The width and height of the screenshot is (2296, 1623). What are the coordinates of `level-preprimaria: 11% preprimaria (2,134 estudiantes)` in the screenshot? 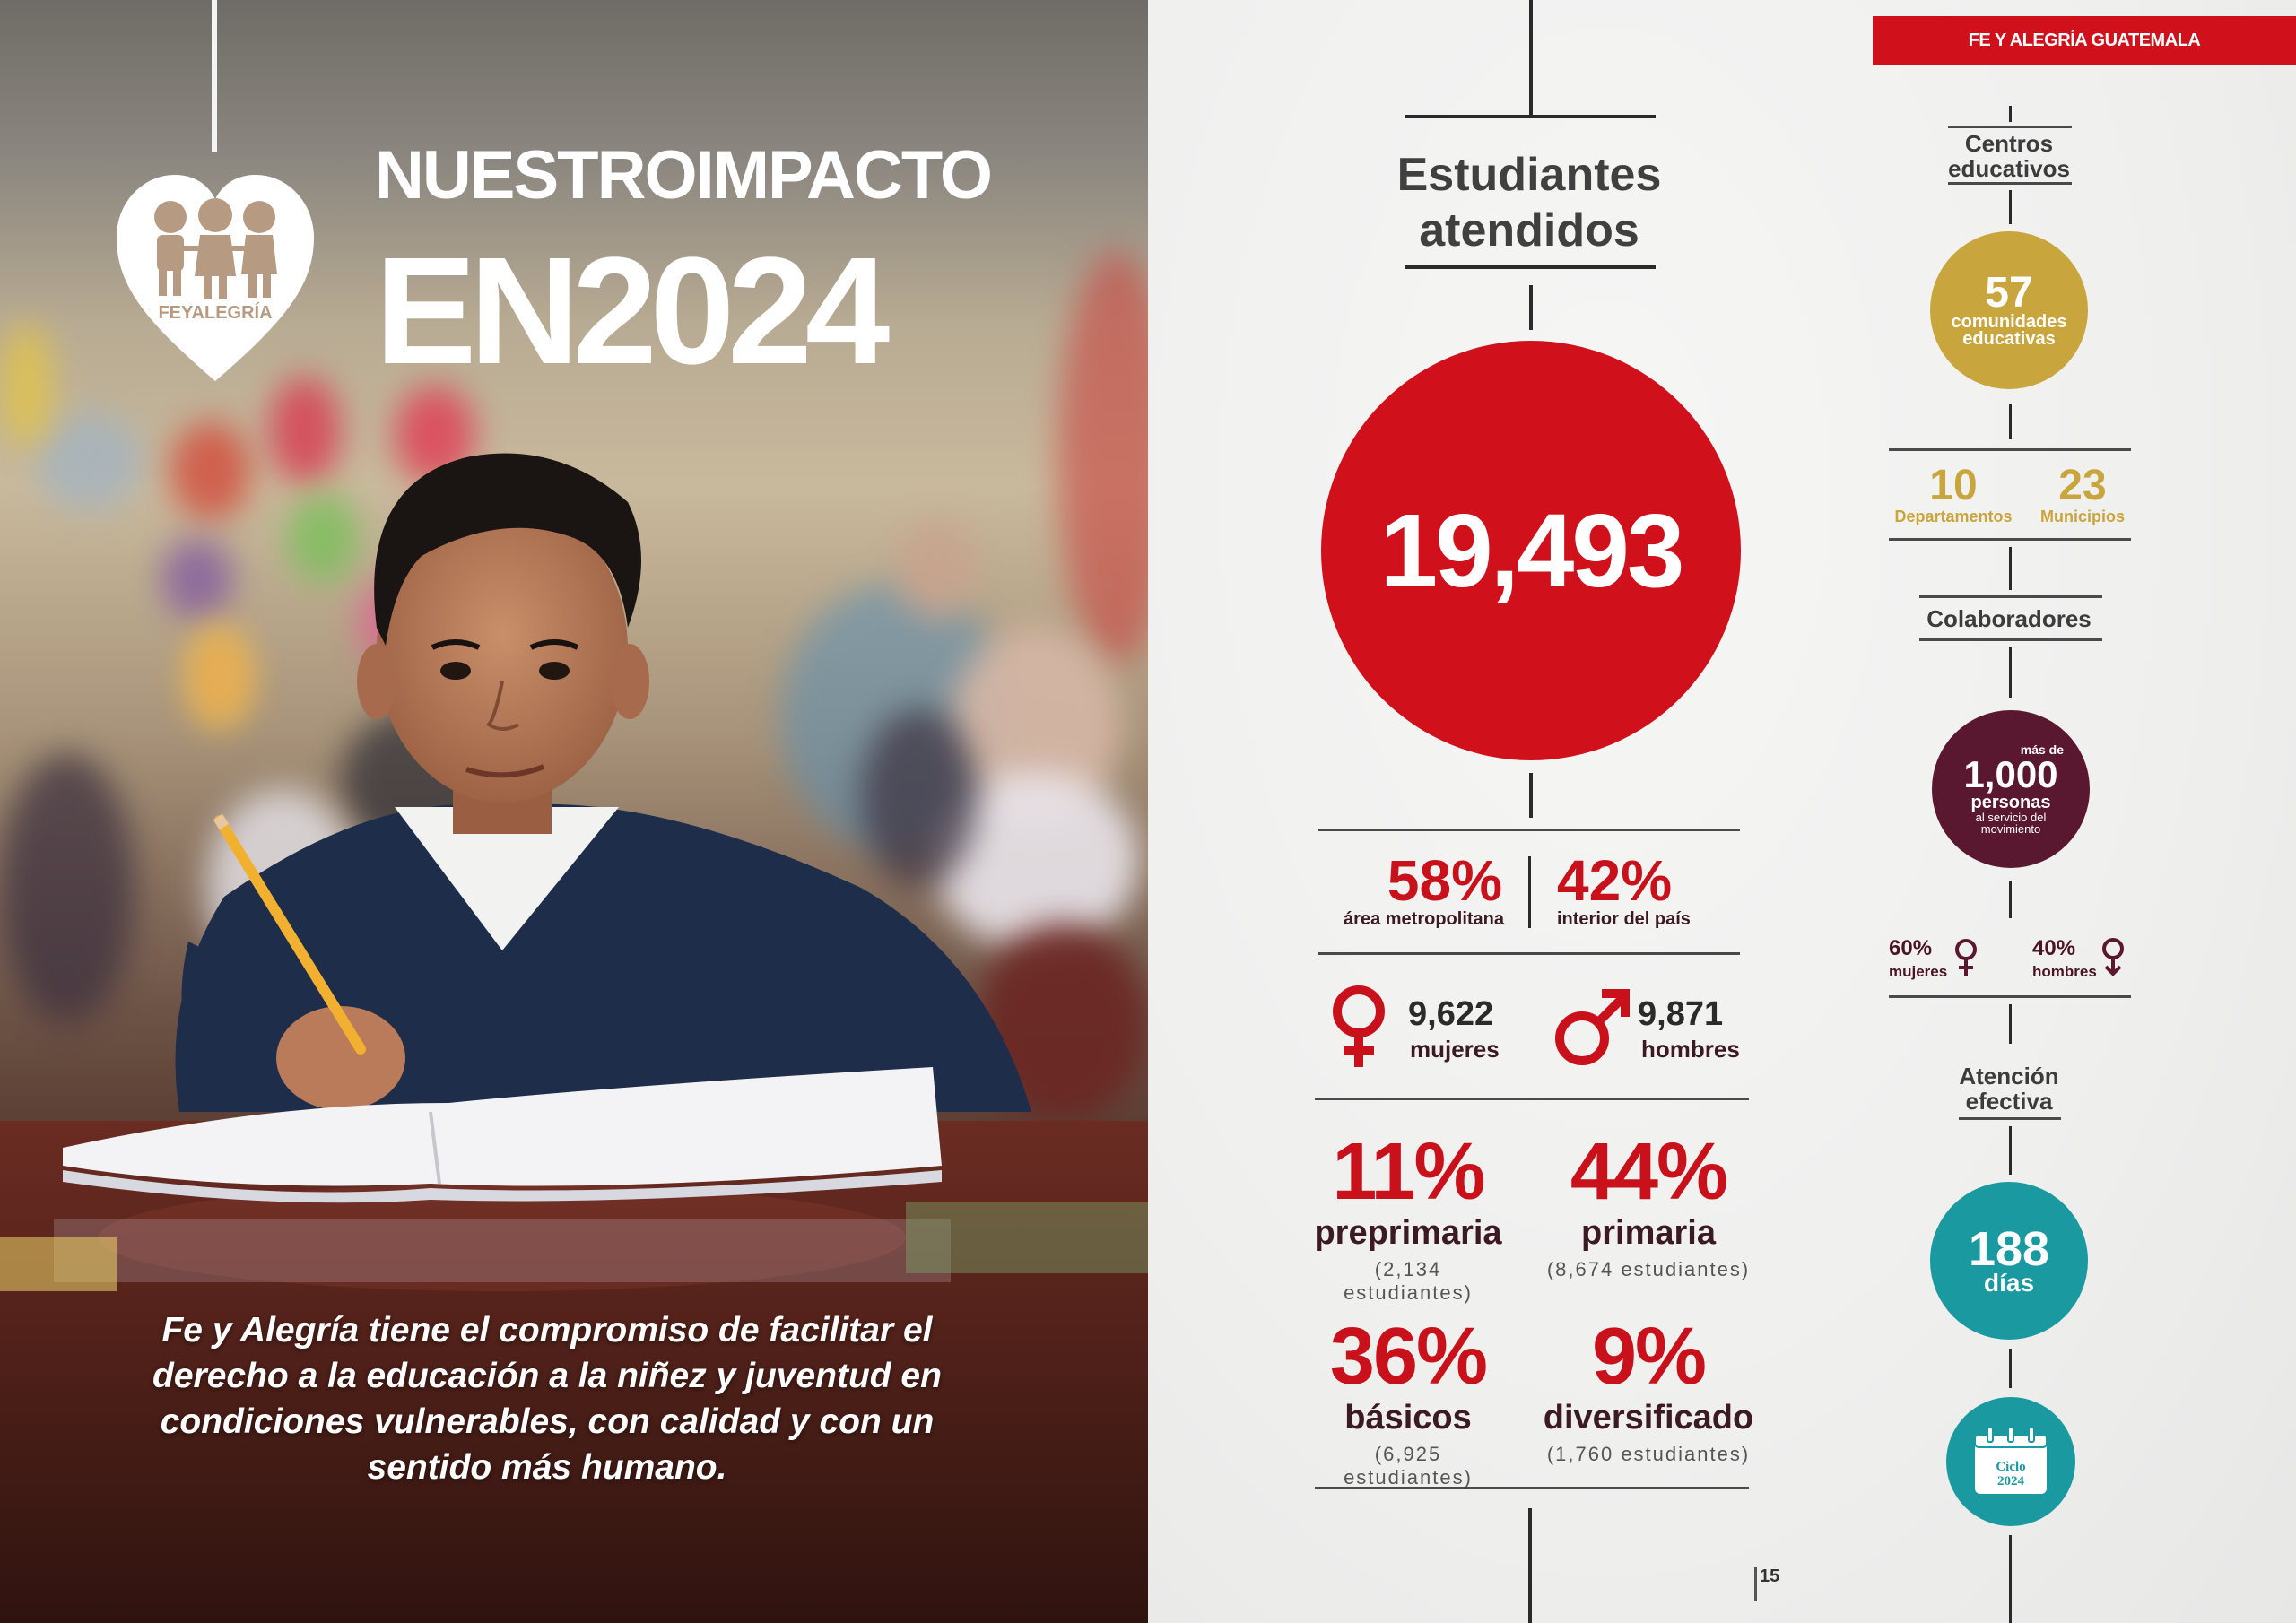 It's located at (1408, 1218).